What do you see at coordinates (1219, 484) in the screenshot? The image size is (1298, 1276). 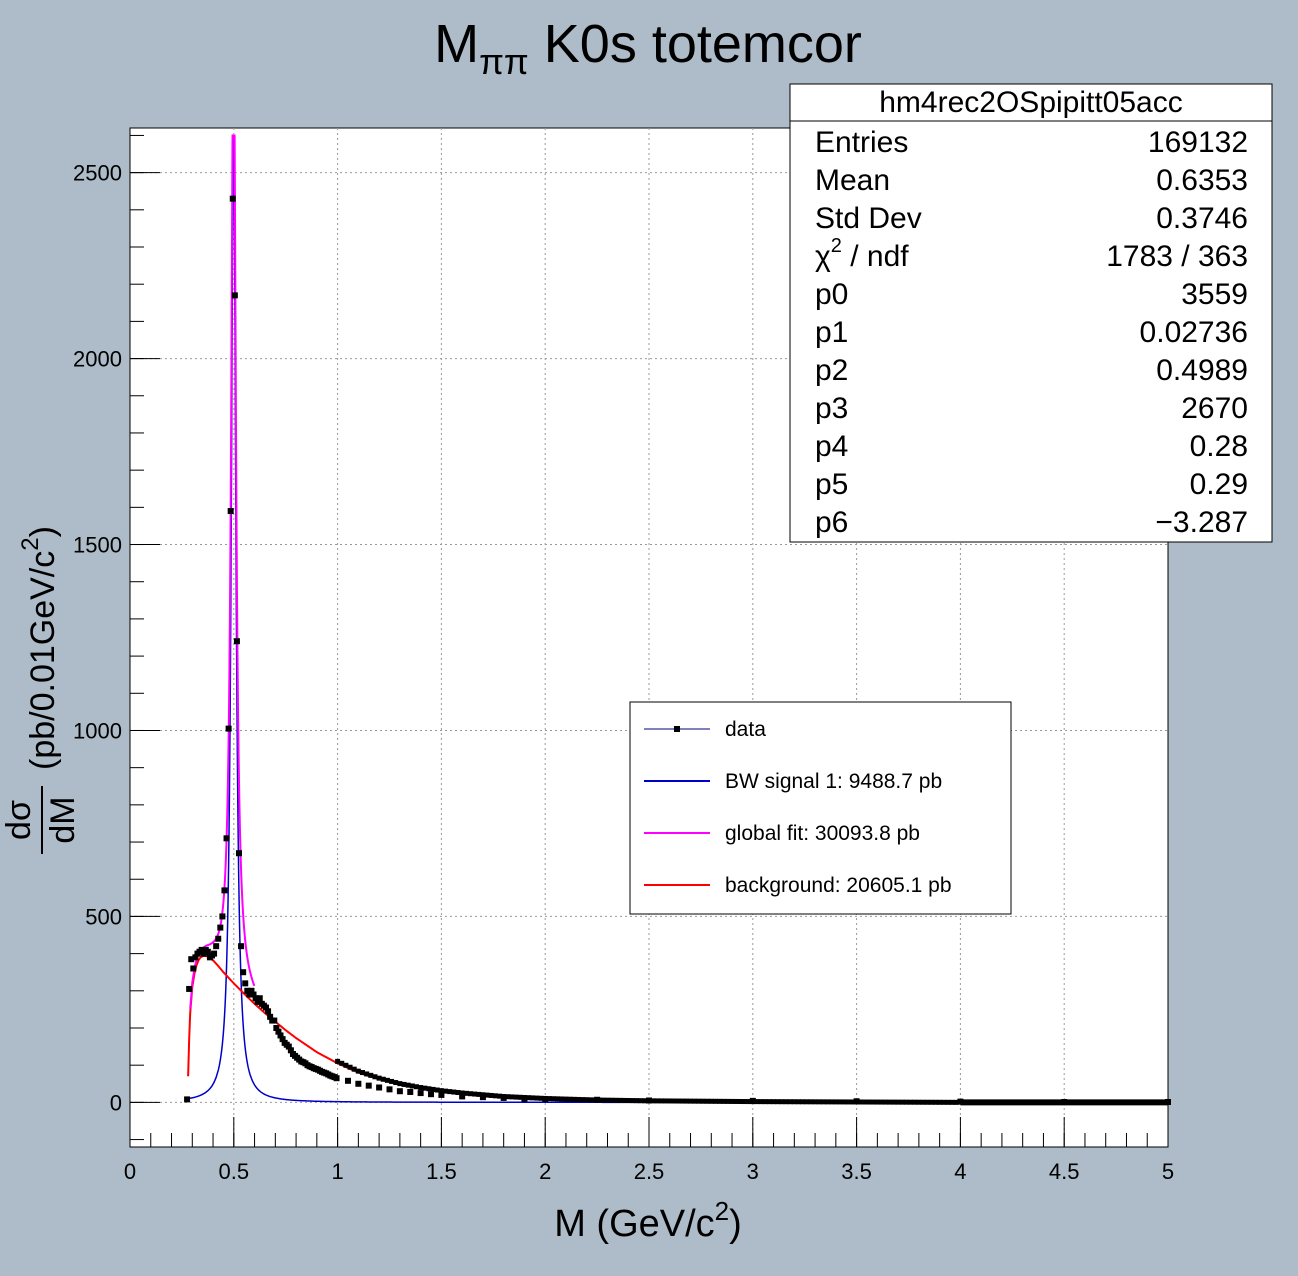 I see `stats-value: 0.29` at bounding box center [1219, 484].